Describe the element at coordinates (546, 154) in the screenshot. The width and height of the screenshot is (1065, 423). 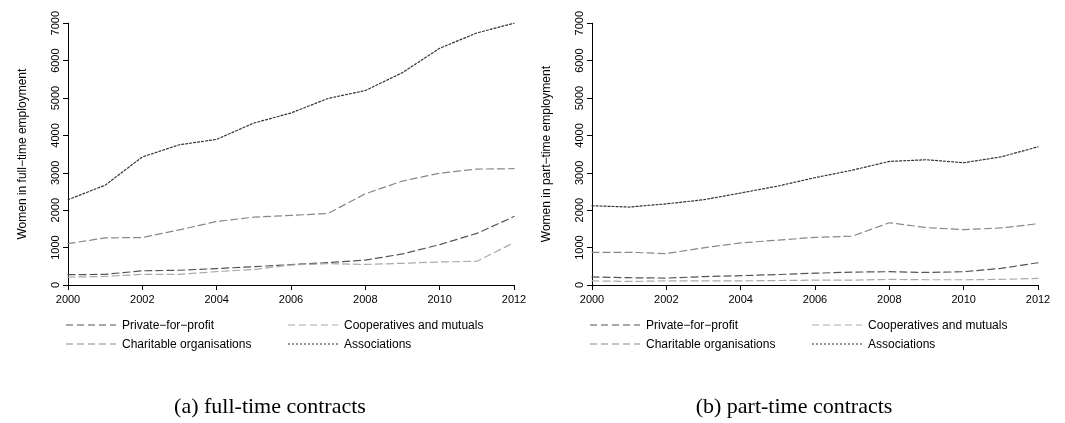
I see `y-axis-title: Women in part−time employment` at that location.